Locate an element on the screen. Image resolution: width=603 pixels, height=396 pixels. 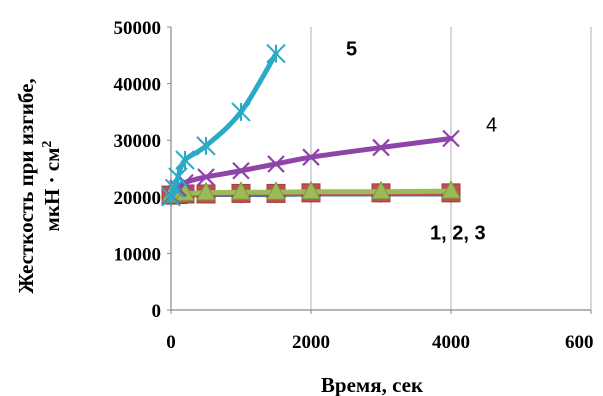
x-axis-title: Время, сек is located at coordinates (372, 384).